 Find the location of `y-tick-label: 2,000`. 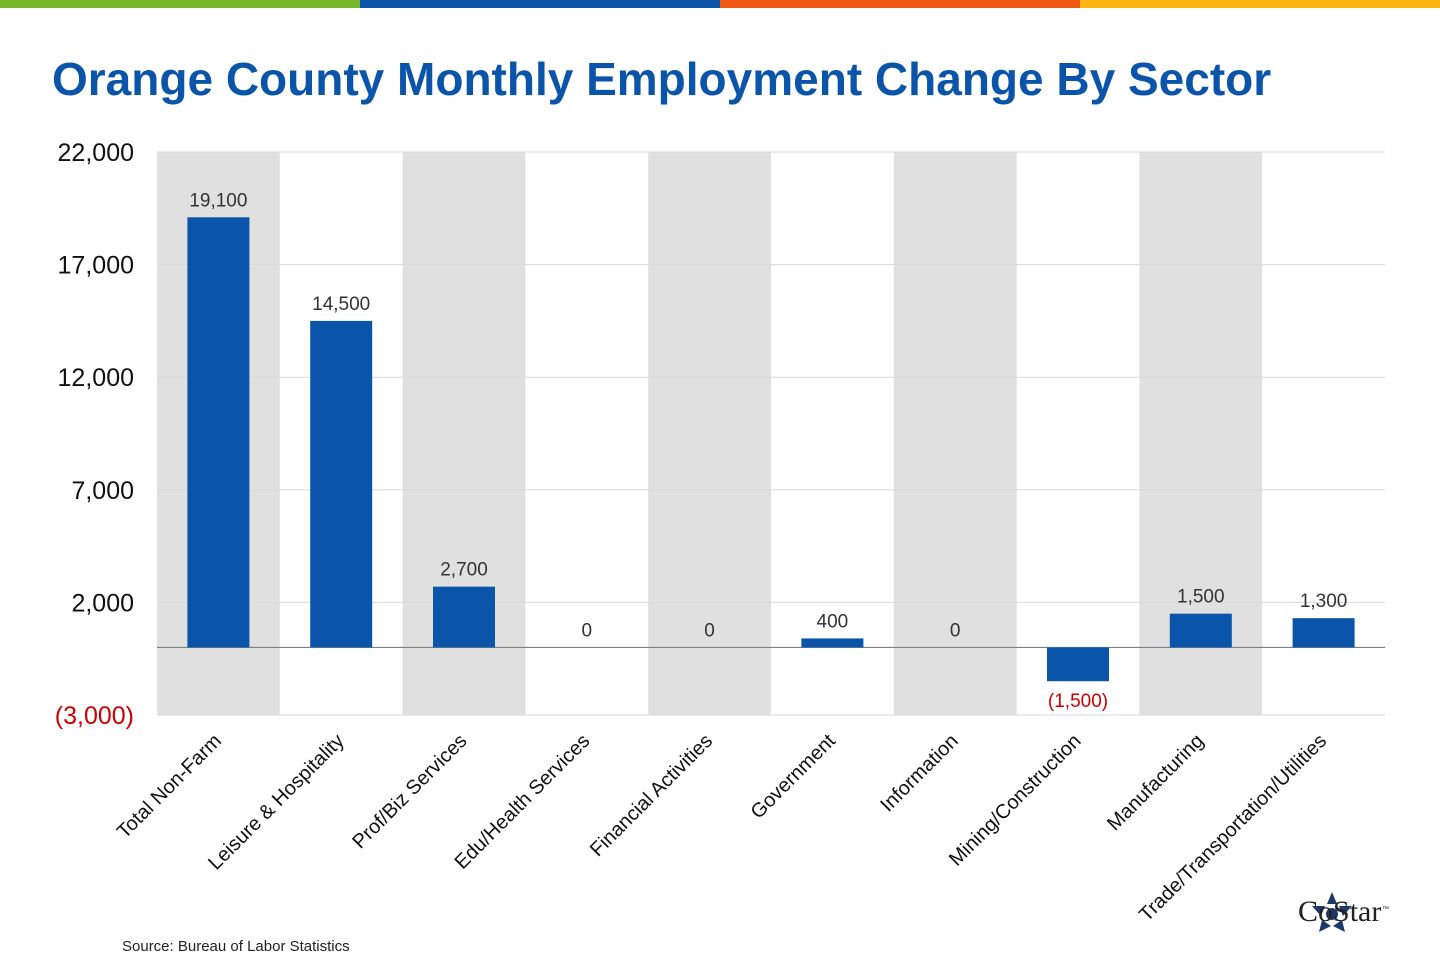

y-tick-label: 2,000 is located at coordinates (102, 603).